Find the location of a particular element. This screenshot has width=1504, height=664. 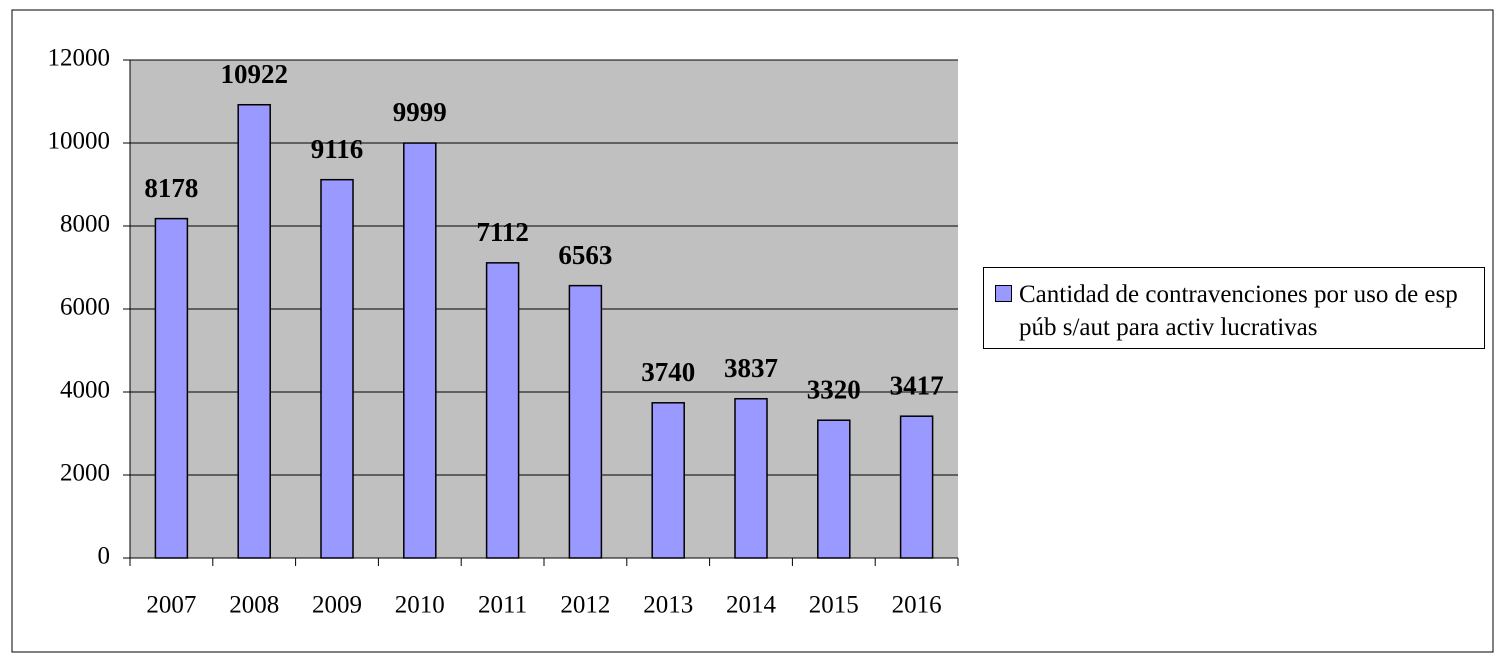

data-label: 9999 is located at coordinates (420, 112).